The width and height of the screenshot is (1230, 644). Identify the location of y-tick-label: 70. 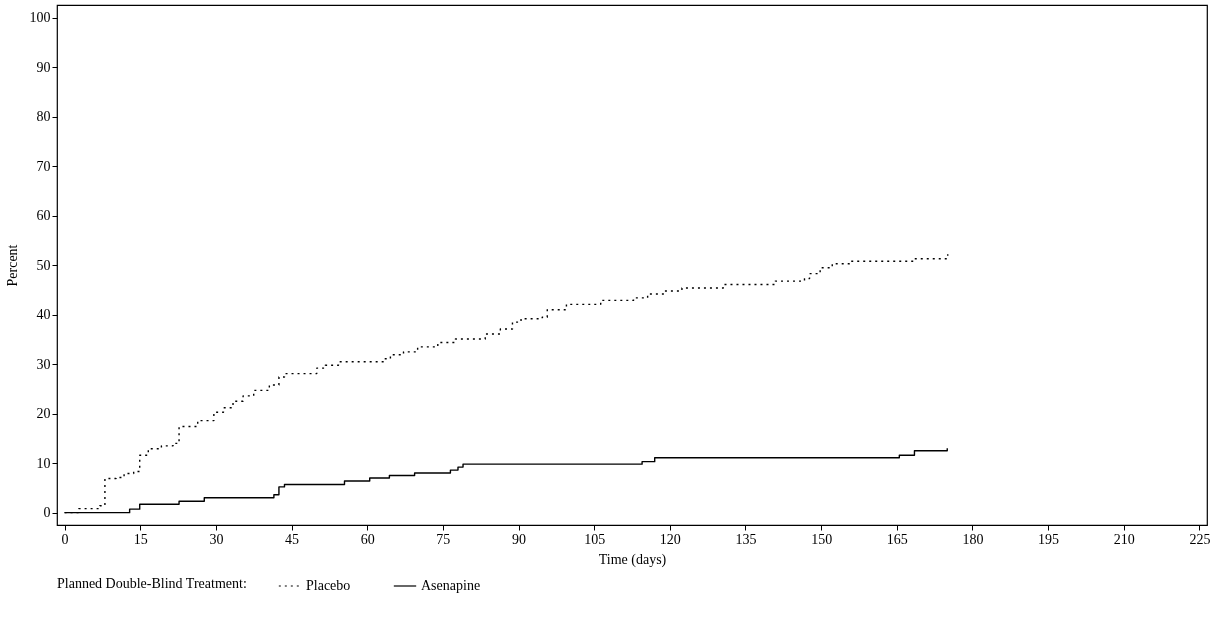
(43, 166).